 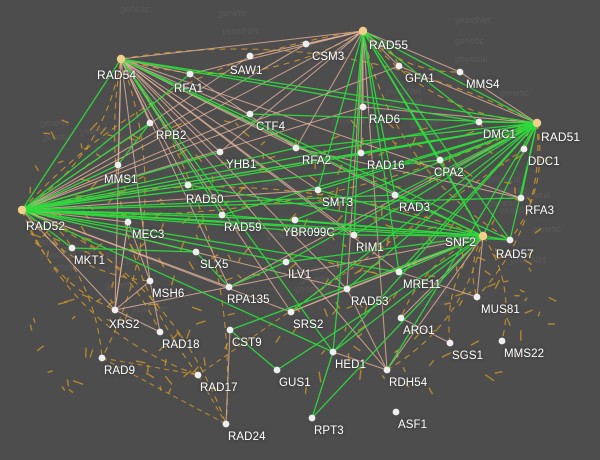 I want to click on graph-node-msh6, so click(x=150, y=281).